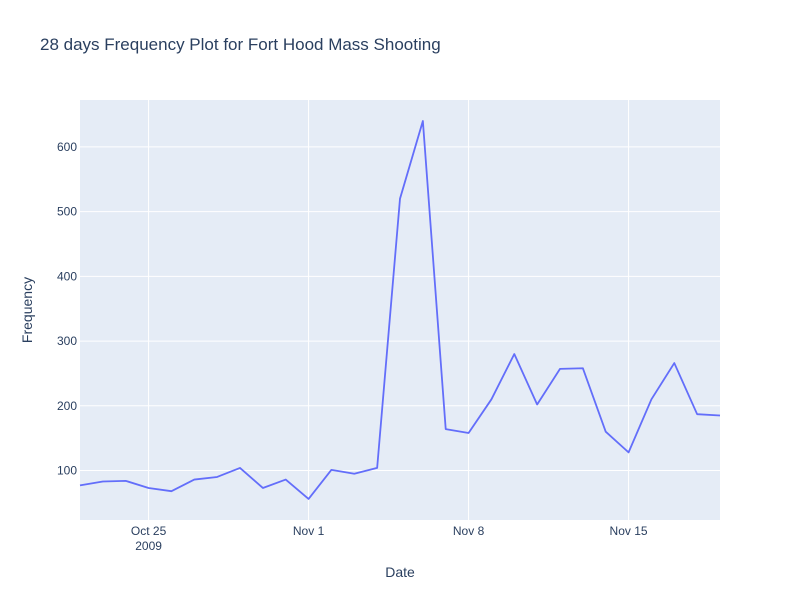 This screenshot has width=800, height=600. I want to click on x-tick-label: Nov 15, so click(629, 531).